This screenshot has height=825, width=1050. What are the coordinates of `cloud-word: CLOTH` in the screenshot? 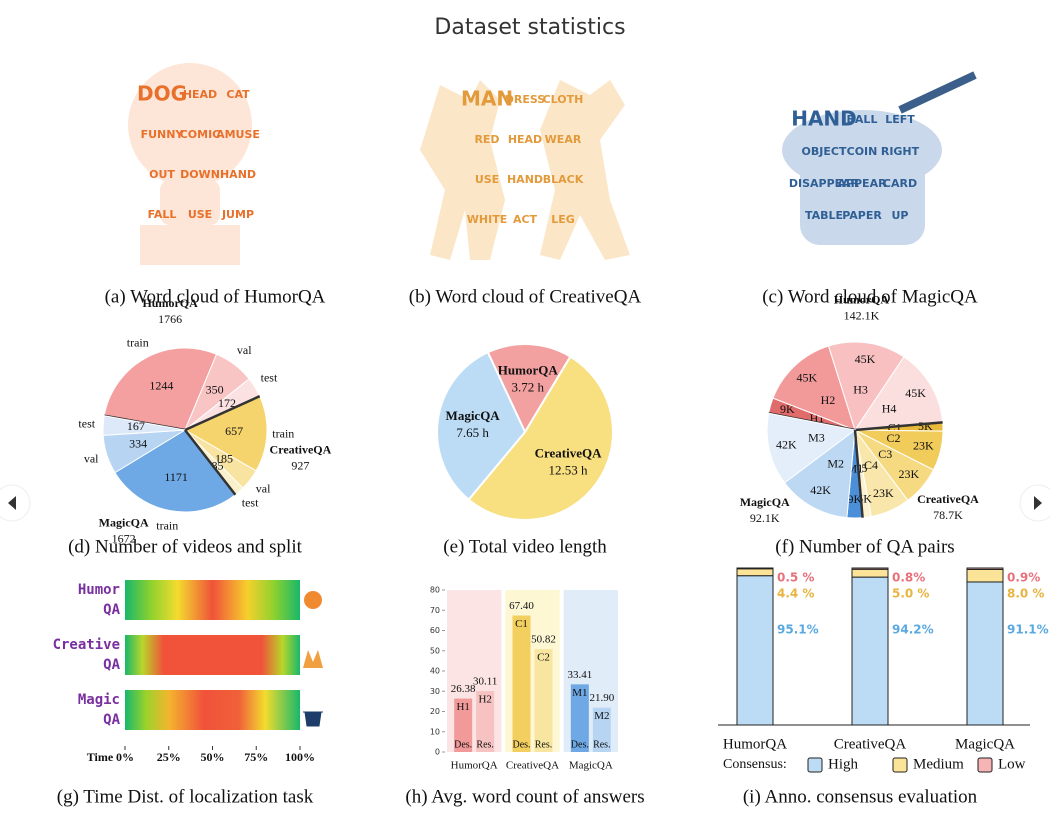 It's located at (563, 99).